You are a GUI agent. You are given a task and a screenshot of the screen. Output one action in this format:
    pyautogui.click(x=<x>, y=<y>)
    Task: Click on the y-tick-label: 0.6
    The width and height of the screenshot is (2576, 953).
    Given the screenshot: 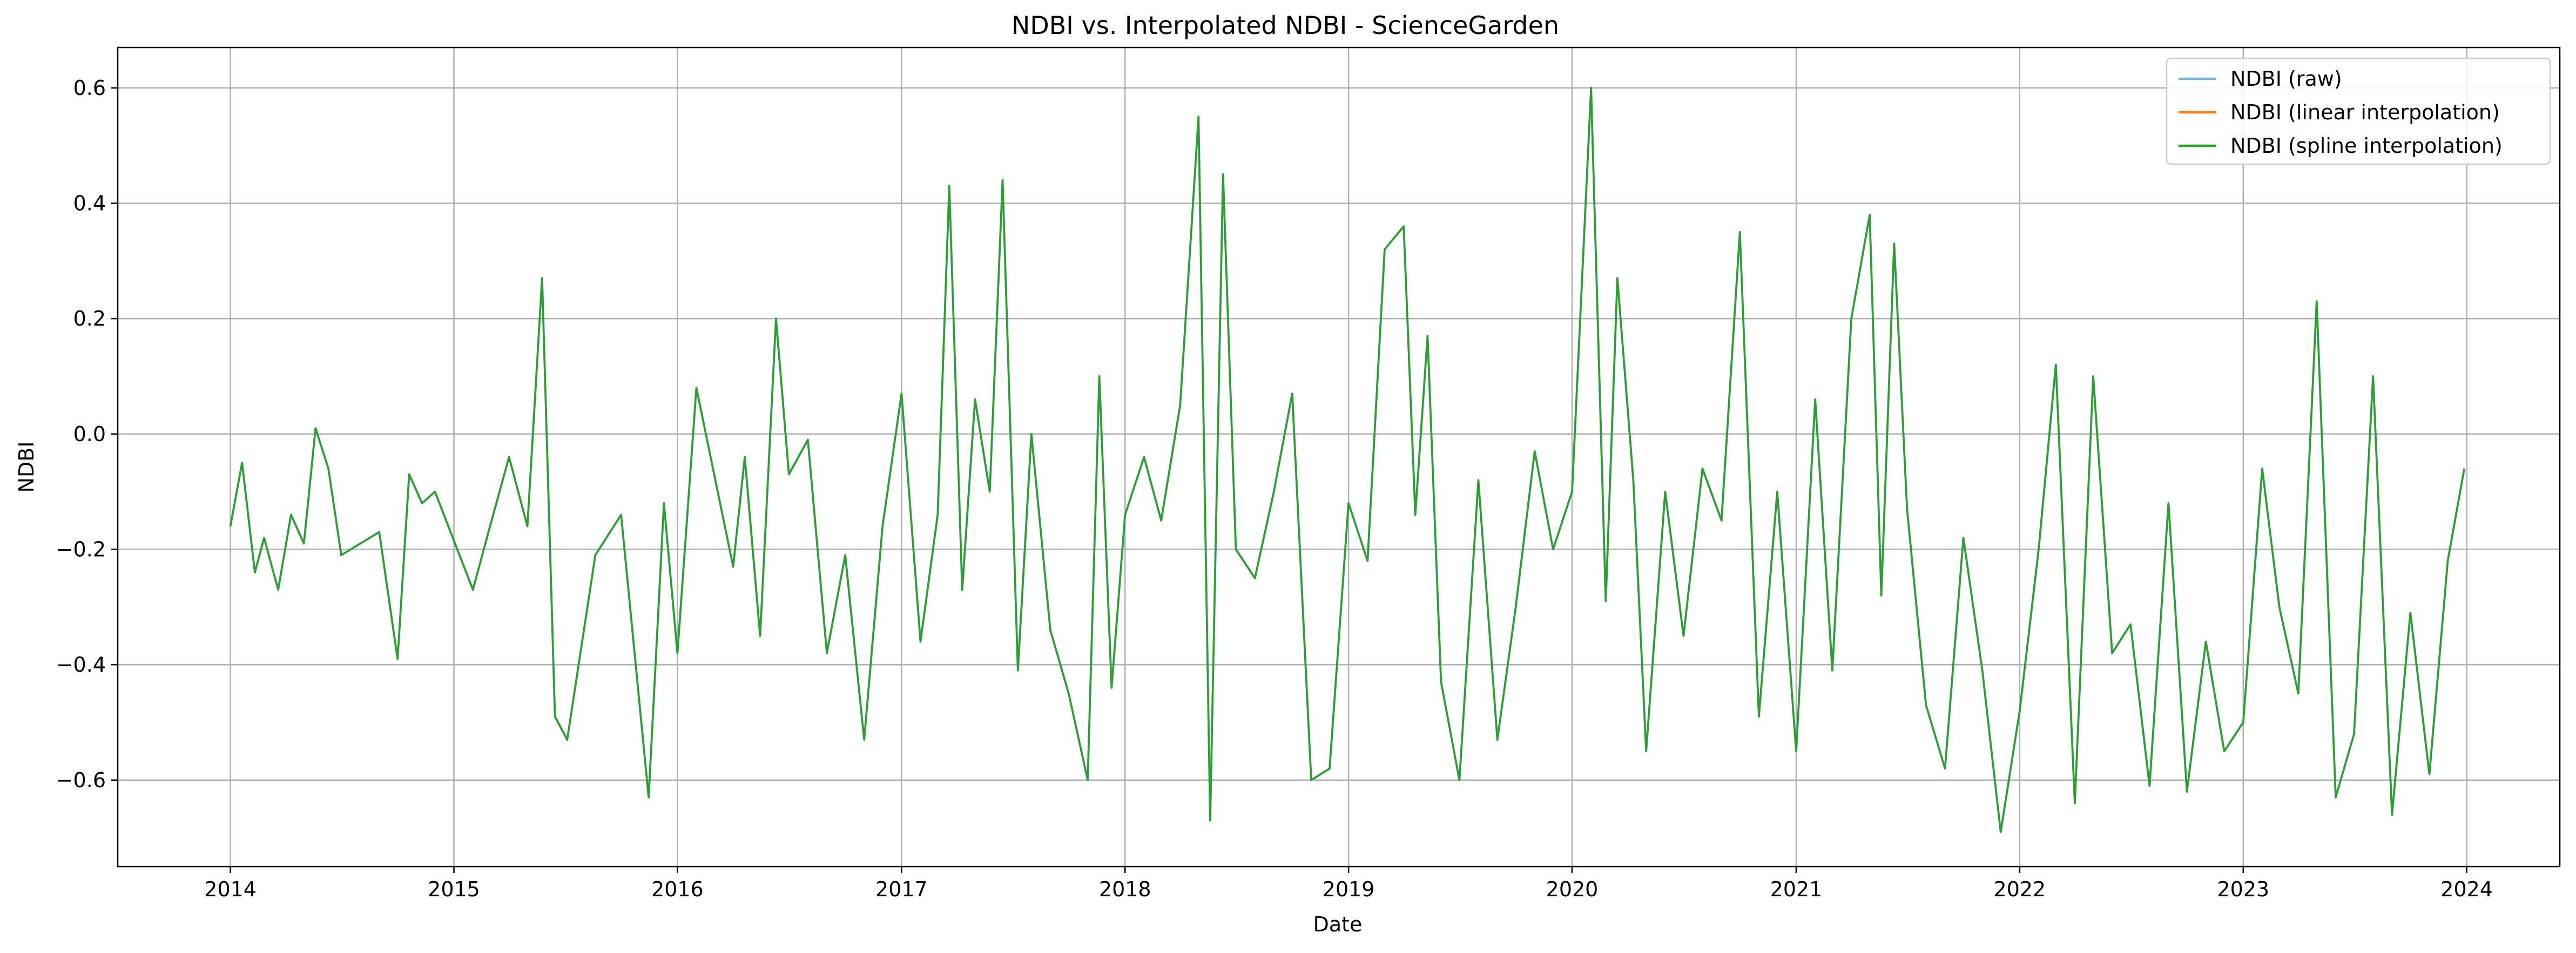 What is the action you would take?
    pyautogui.click(x=89, y=88)
    